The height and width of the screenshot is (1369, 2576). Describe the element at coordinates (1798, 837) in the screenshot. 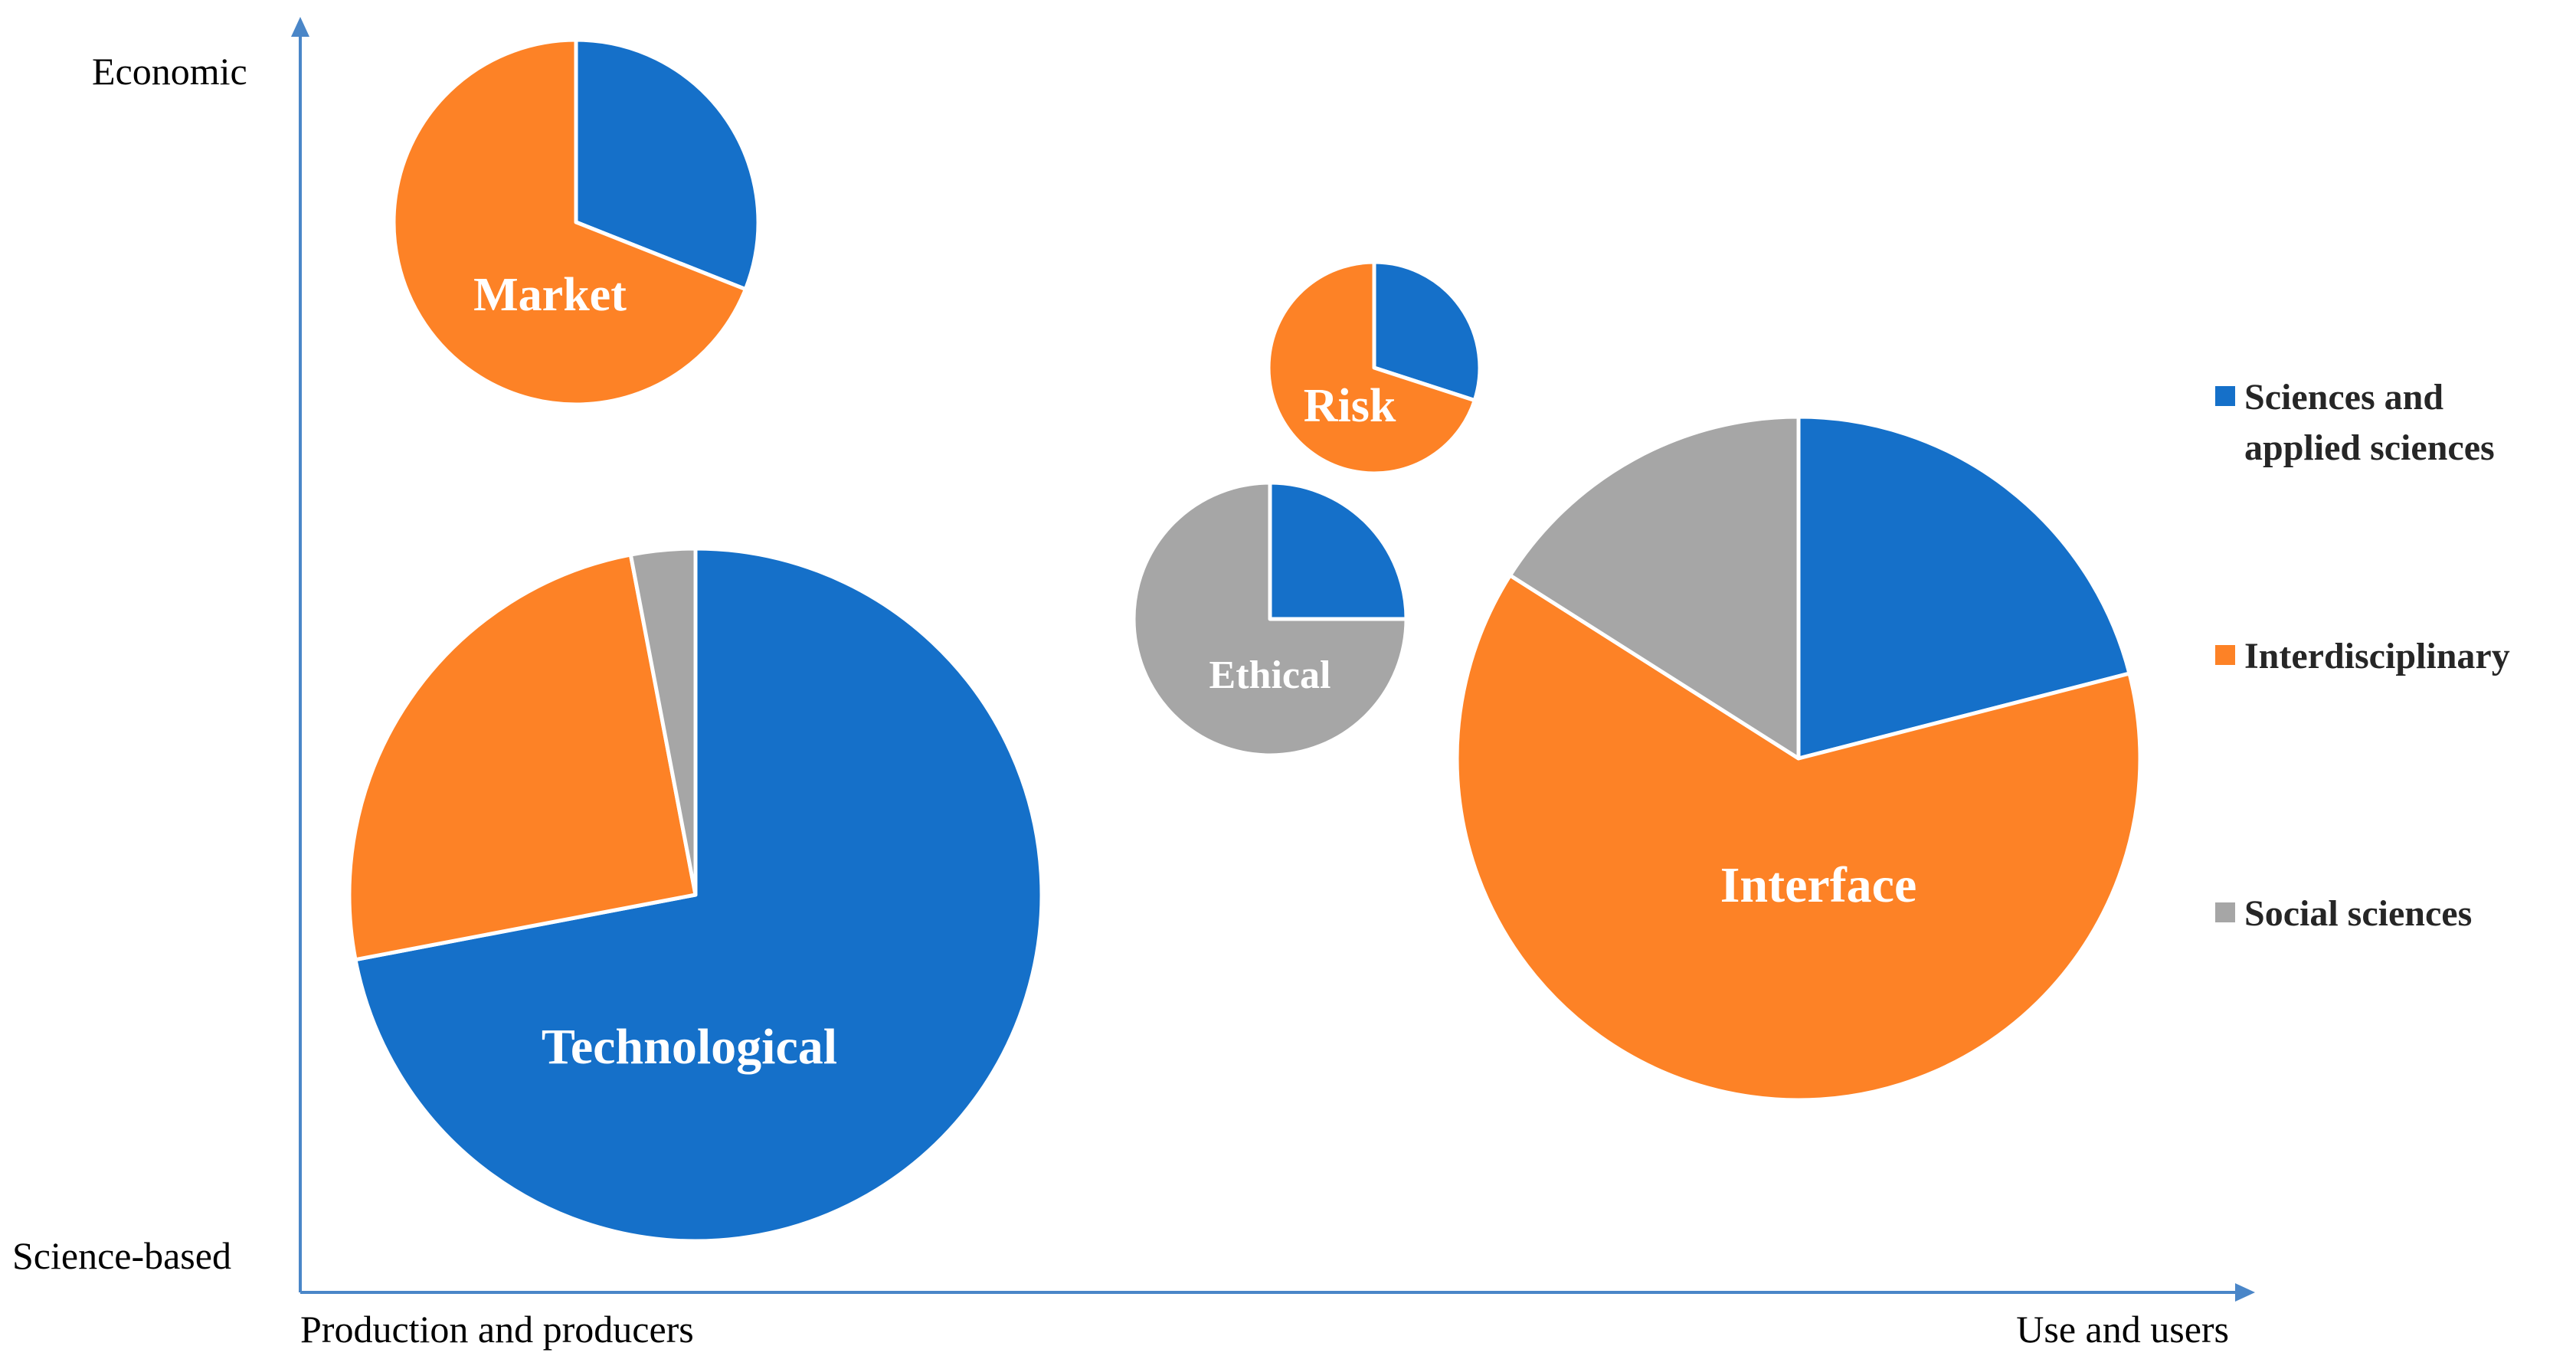

I see `pie-slice-interface-interdisciplinary` at that location.